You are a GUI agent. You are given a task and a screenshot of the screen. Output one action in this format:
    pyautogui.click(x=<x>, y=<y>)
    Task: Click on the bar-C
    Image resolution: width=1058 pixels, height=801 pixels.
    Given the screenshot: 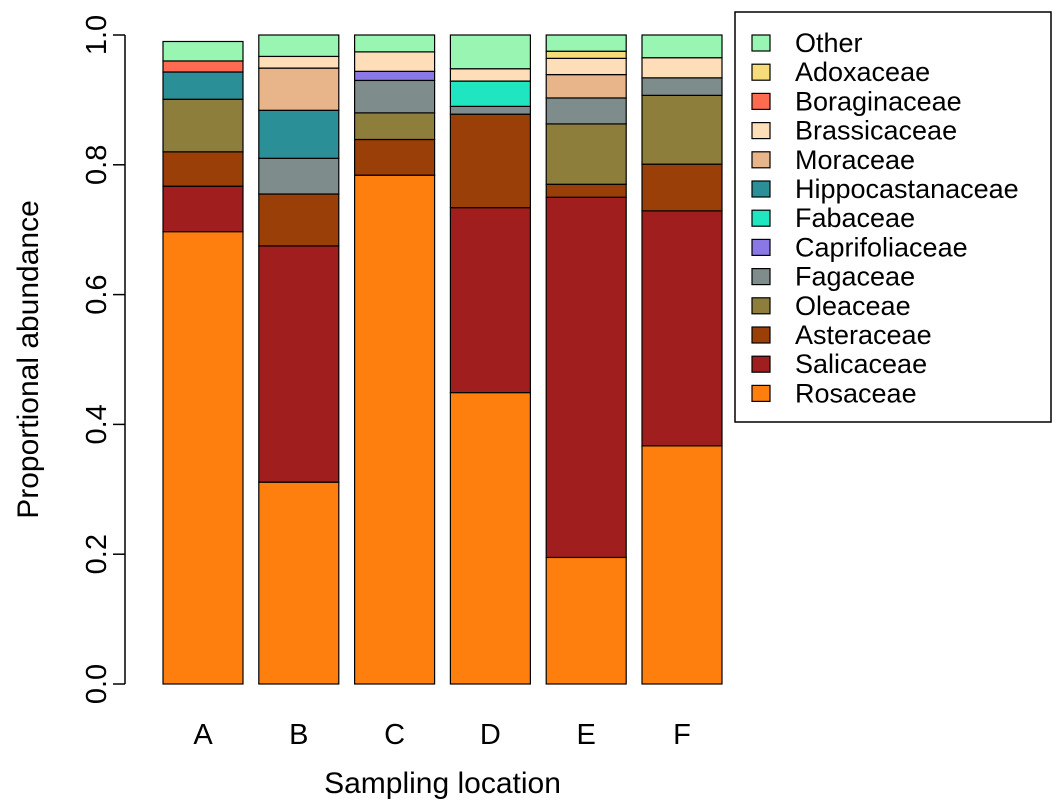 What is the action you would take?
    pyautogui.click(x=395, y=359)
    